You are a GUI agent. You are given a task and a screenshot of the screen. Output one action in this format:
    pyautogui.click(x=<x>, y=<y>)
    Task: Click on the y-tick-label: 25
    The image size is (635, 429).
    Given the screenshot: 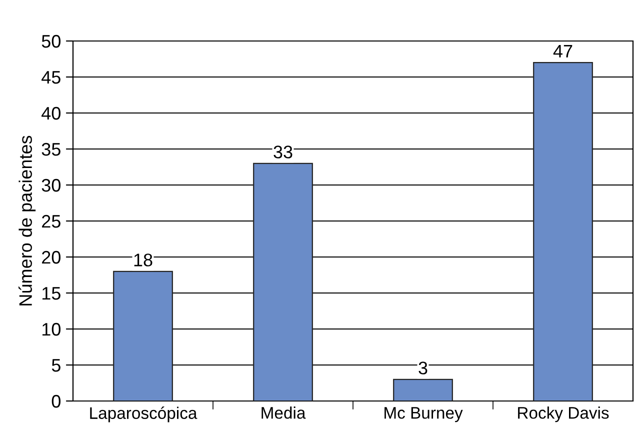 What is the action you would take?
    pyautogui.click(x=51, y=221)
    